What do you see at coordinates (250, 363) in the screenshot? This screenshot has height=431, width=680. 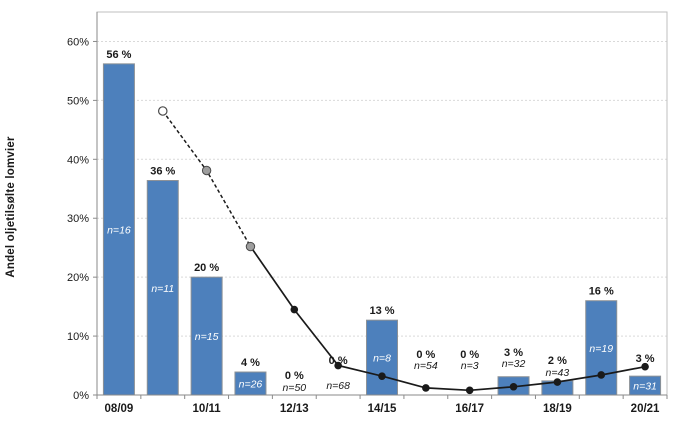 I see `bar-value-label: 4 %` at bounding box center [250, 363].